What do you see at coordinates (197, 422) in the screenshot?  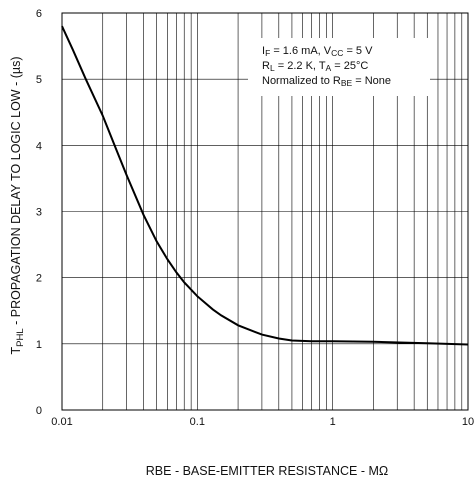 I see `x-tick-label: 0.1` at bounding box center [197, 422].